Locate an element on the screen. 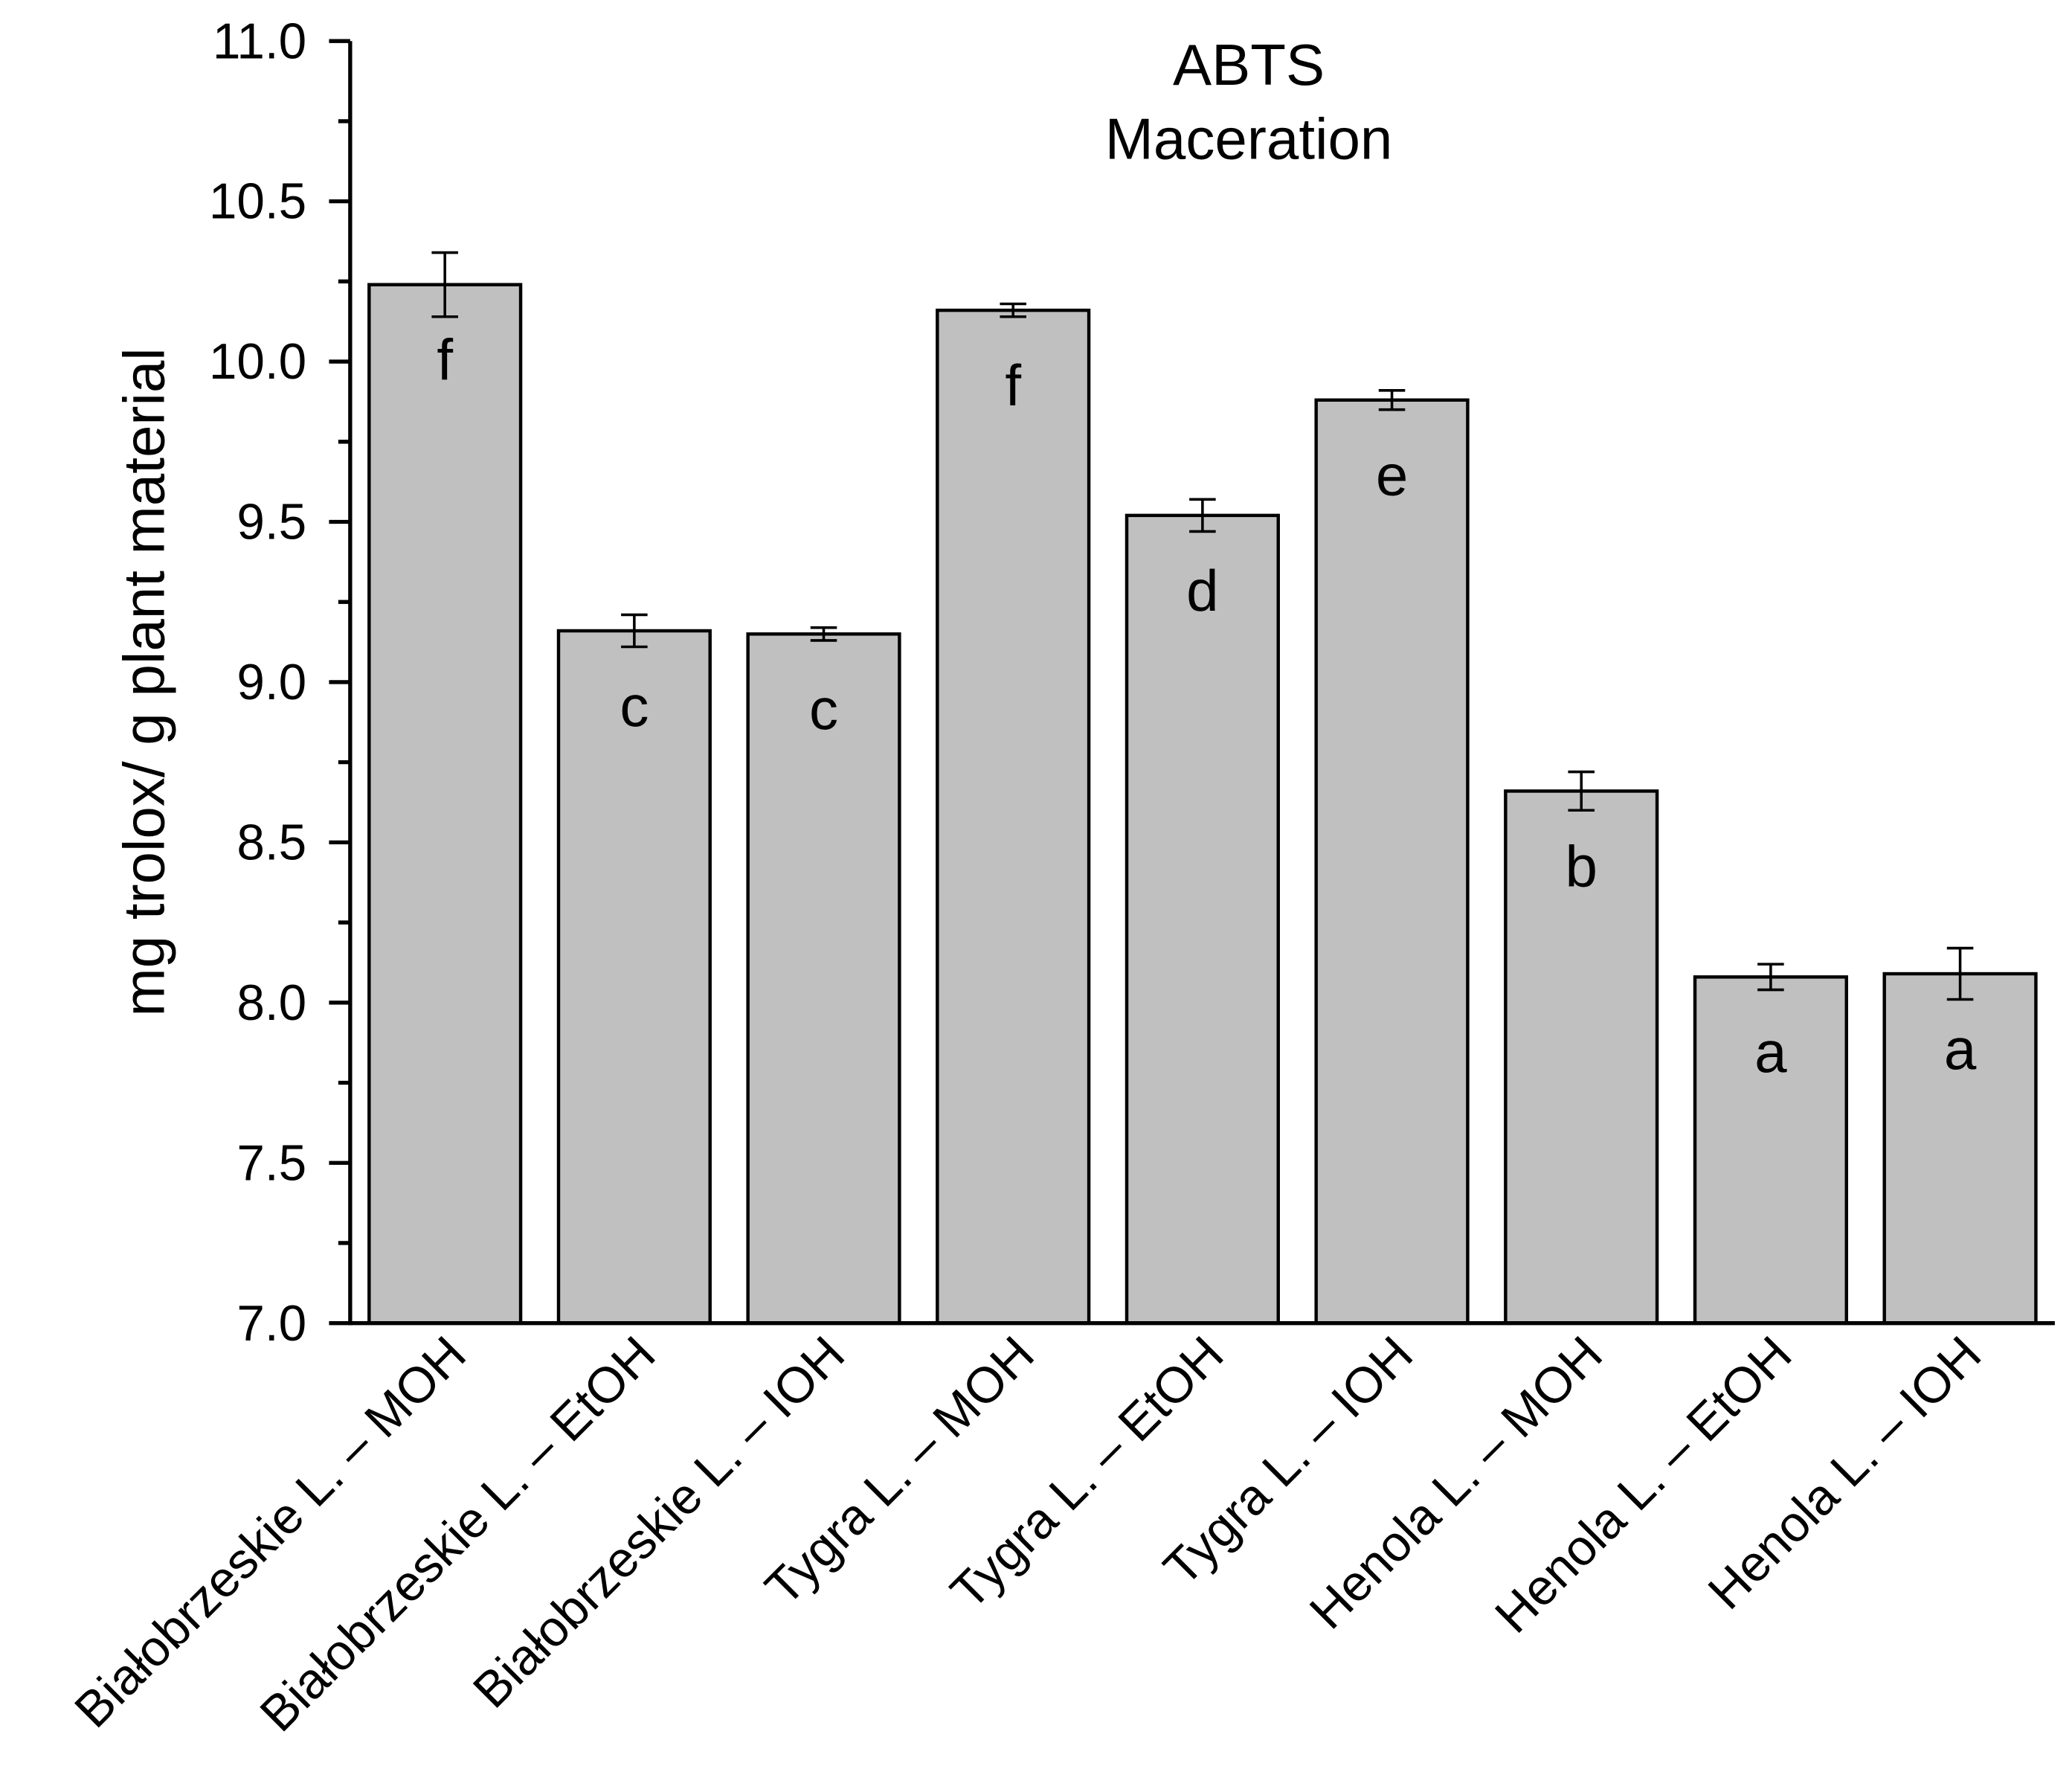 This screenshot has height=1766, width=2072. chart-title: ABTS is located at coordinates (1249, 64).